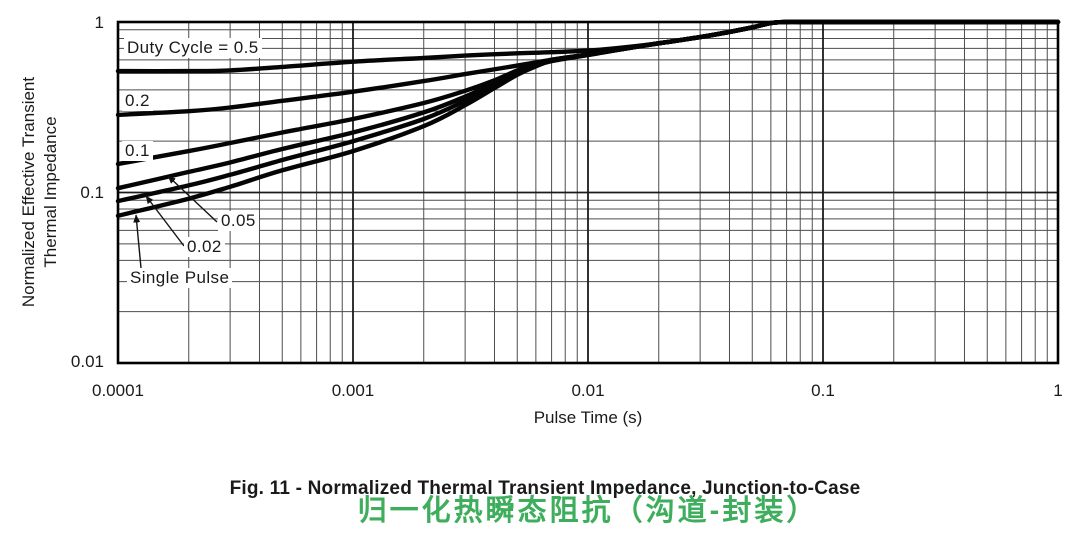 This screenshot has height=543, width=1080. I want to click on curve-label-0-02: 0.02, so click(204, 247).